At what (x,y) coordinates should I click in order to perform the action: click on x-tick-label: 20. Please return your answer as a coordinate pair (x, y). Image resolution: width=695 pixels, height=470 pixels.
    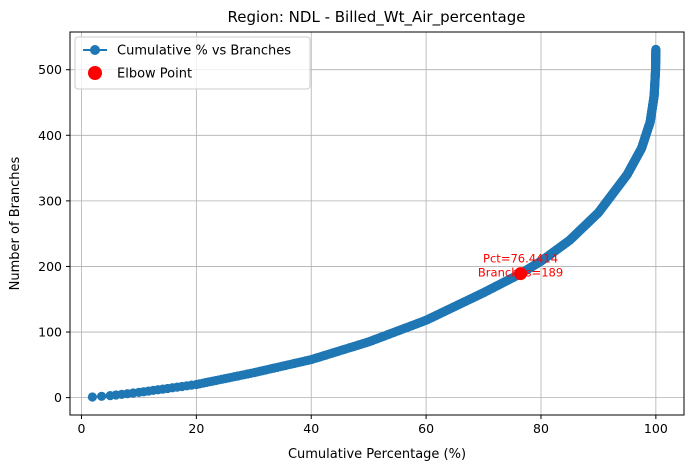
    Looking at the image, I should click on (196, 428).